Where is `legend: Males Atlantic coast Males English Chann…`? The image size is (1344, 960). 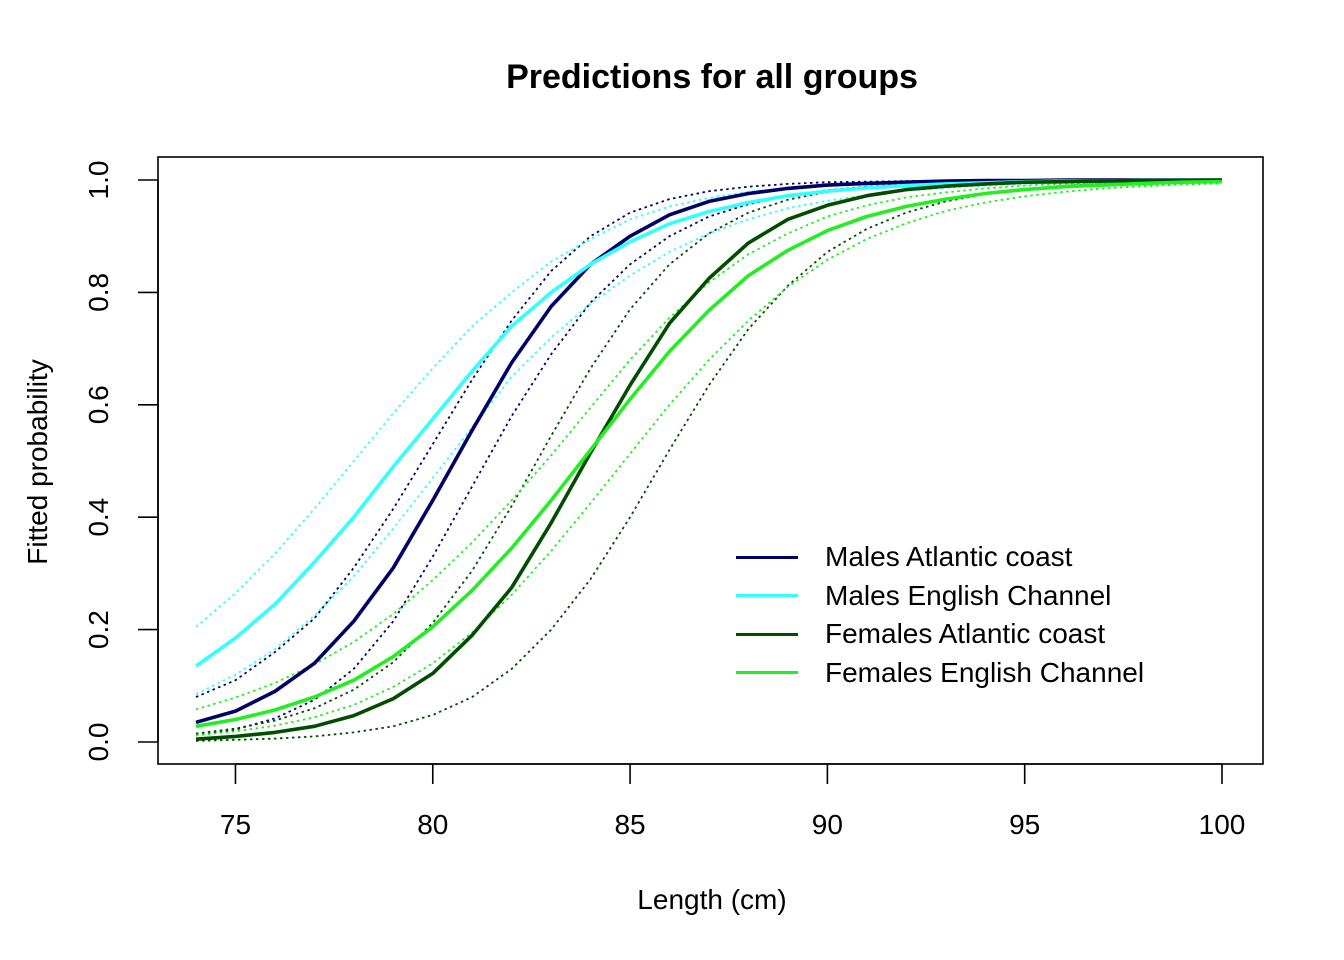
legend: Males Atlantic coast Males English Chann… is located at coordinates (940, 615).